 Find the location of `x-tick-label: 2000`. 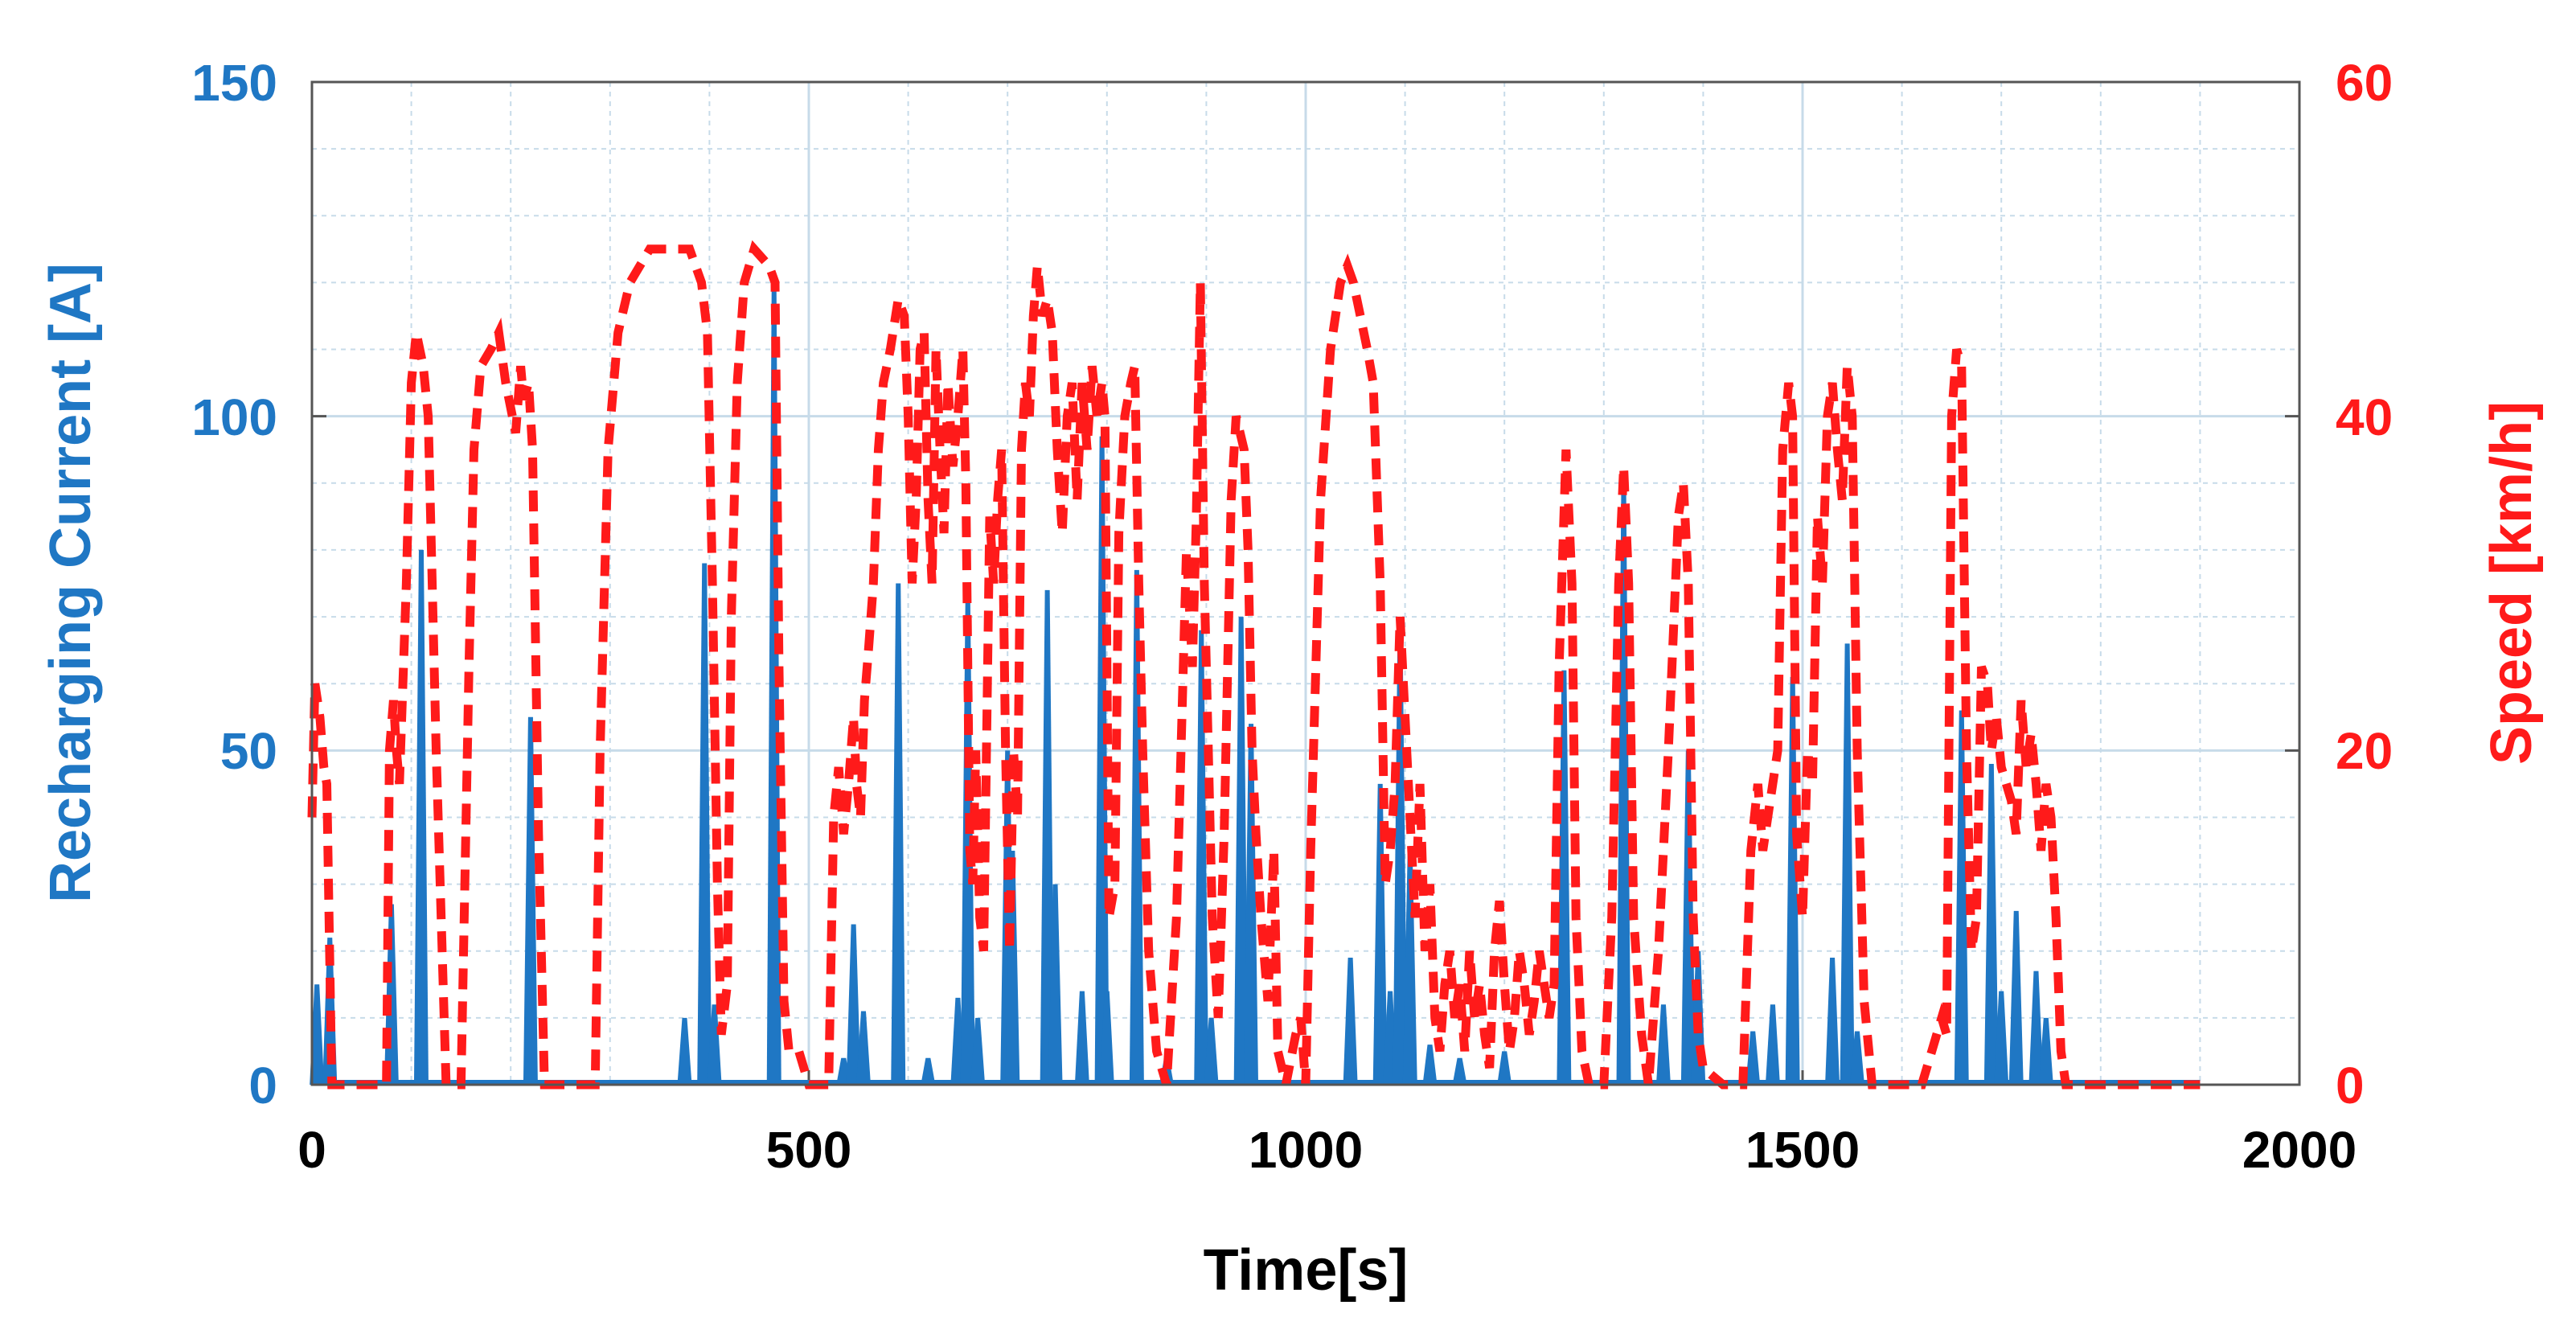

x-tick-label: 2000 is located at coordinates (2299, 1150).